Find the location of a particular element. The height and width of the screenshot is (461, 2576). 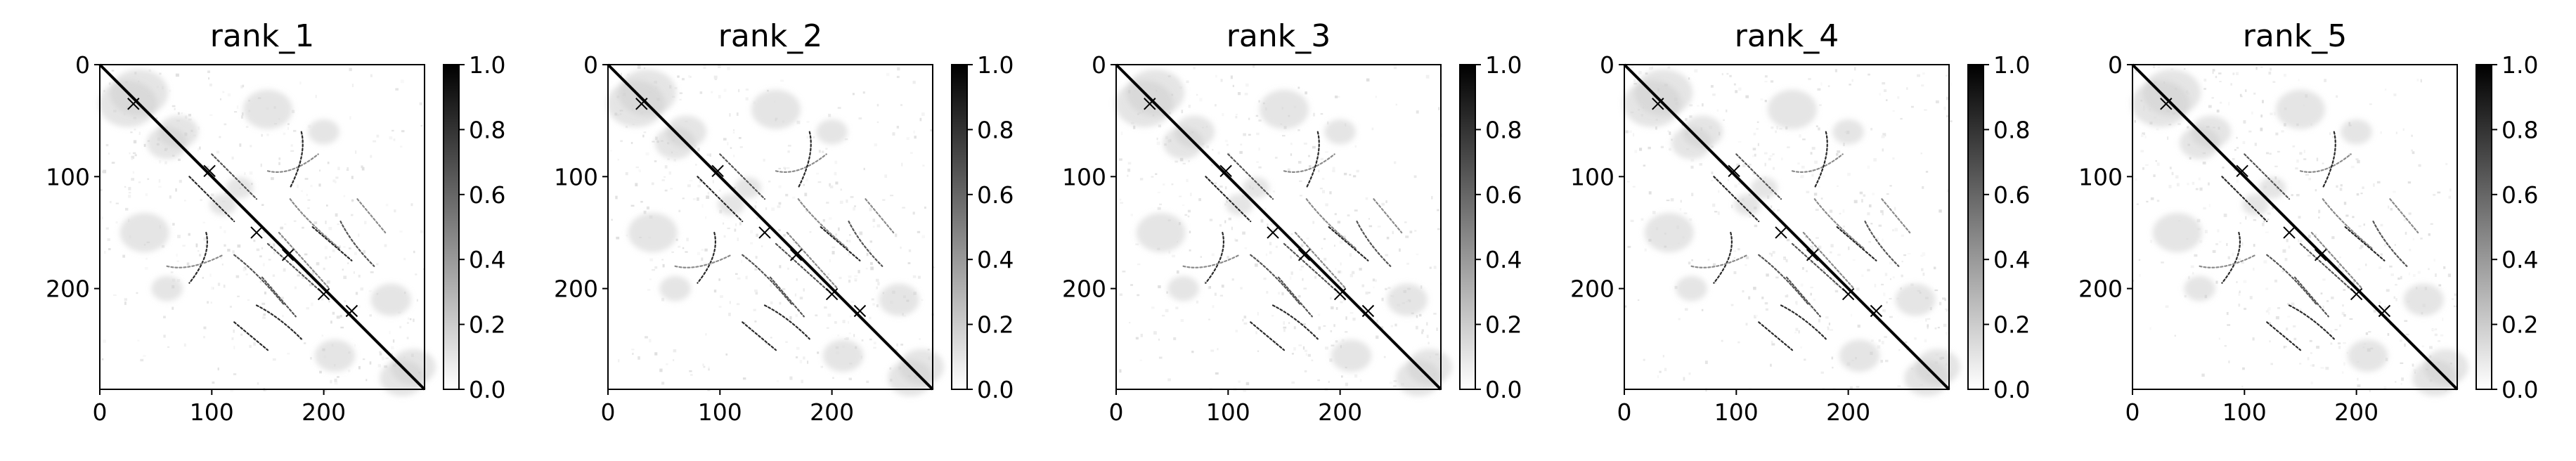

chart-title: rank_2 is located at coordinates (770, 36).